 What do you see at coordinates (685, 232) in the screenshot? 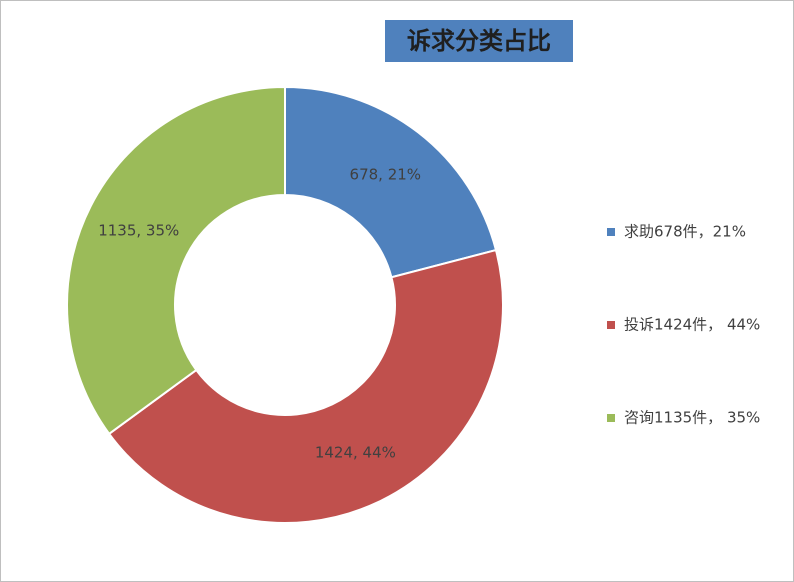
I see `legend-label: 求助678件，21%` at bounding box center [685, 232].